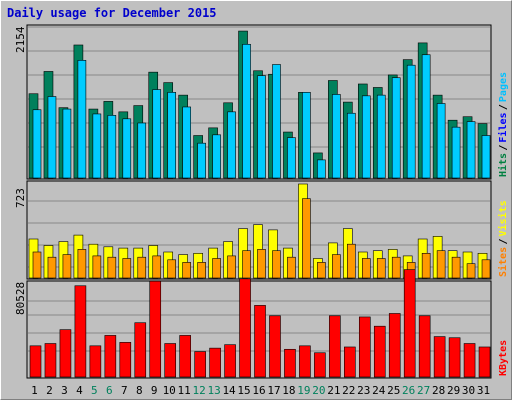 The width and height of the screenshot is (512, 400). I want to click on x-tick-label-day-11: 11, so click(184, 390).